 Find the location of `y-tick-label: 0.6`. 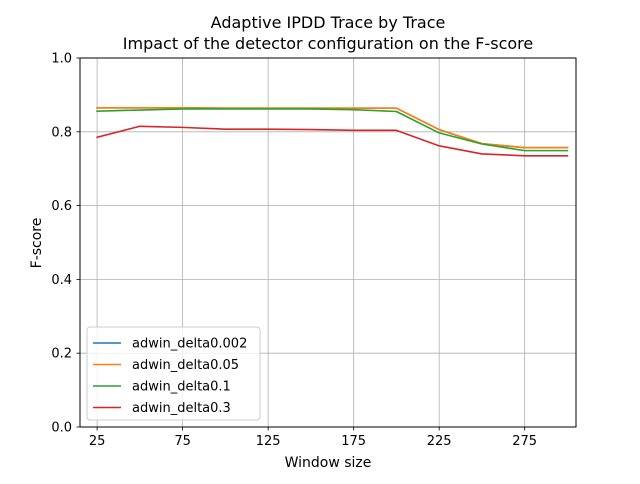

y-tick-label: 0.6 is located at coordinates (61, 206).